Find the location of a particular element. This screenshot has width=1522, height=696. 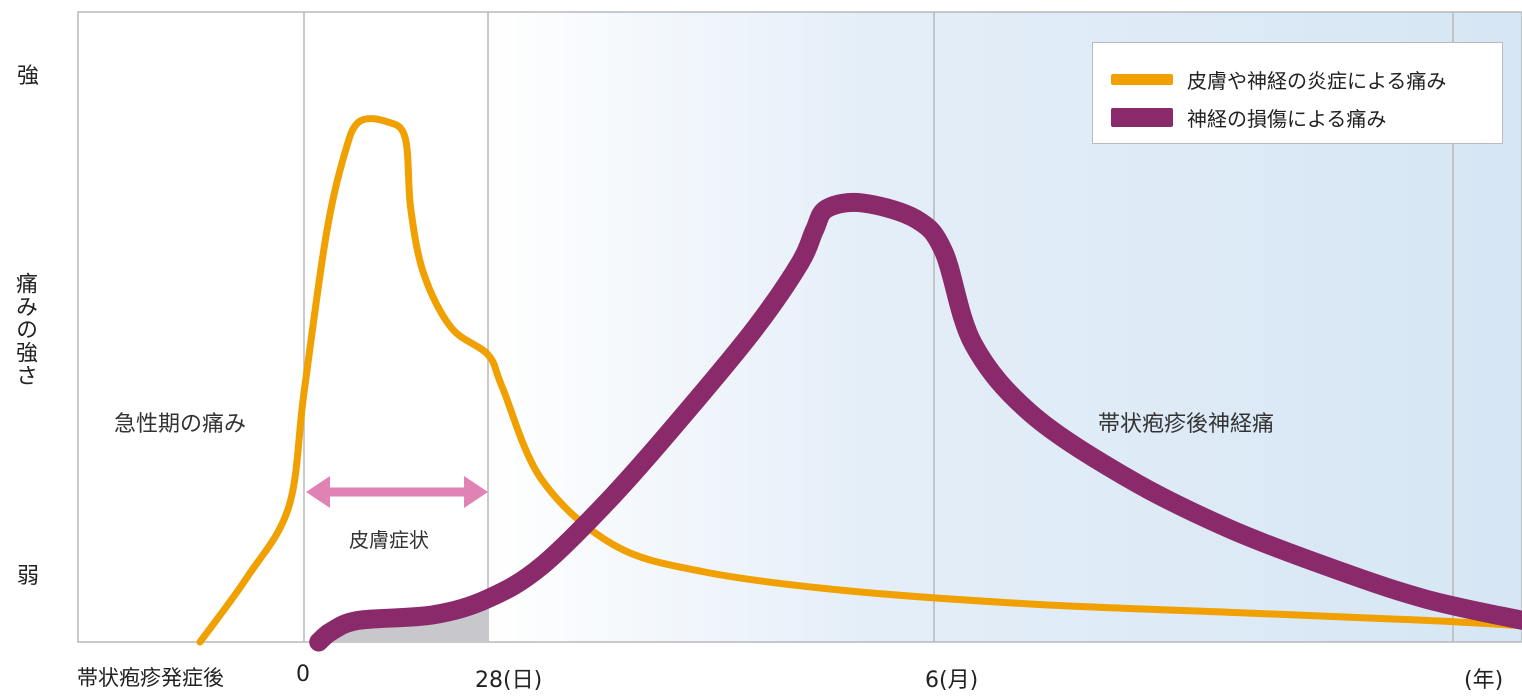

x-axis-label: 帯状疱疹発症後 is located at coordinates (150, 678).